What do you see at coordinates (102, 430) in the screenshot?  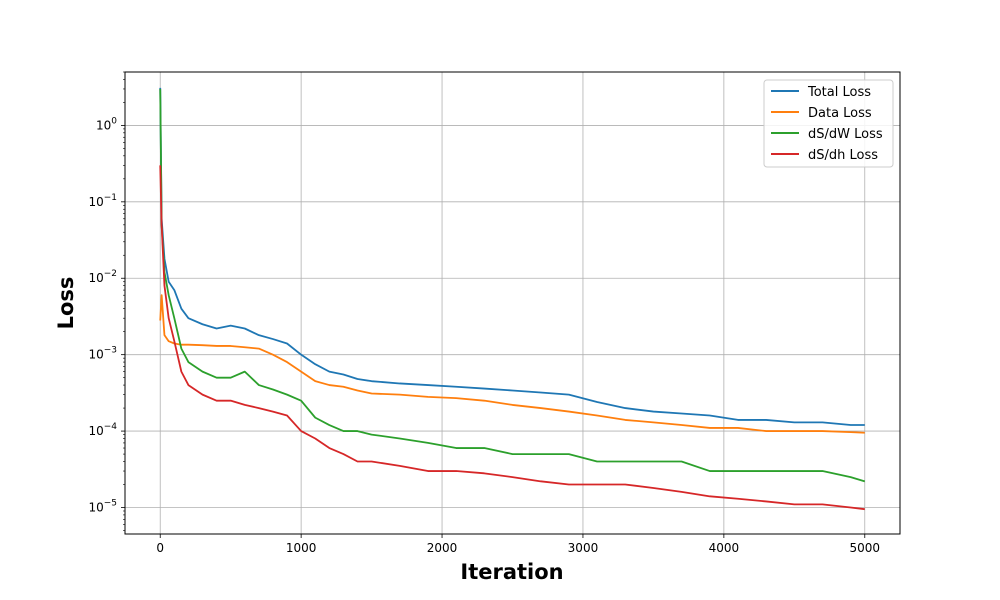 I see `y-tick-label: 10⁻⁴` at bounding box center [102, 430].